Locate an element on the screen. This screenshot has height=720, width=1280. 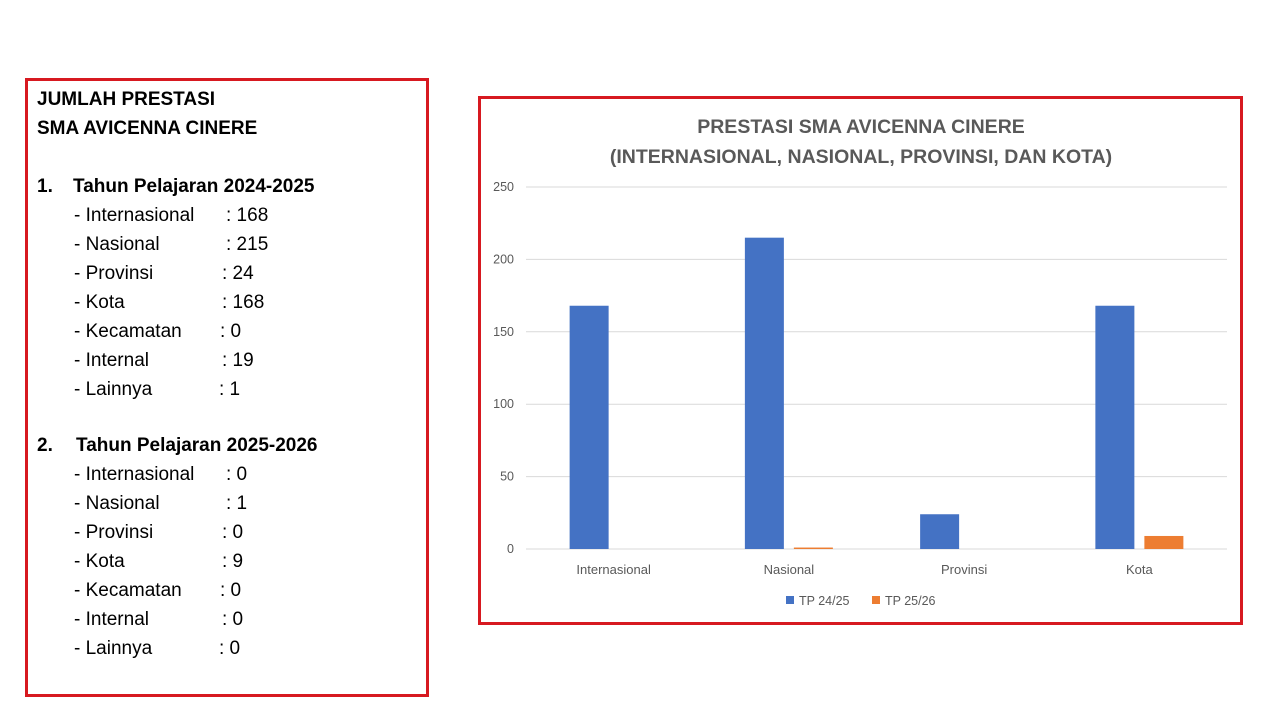
section-2-title: Tahun Pelajaran 2025-2026 is located at coordinates (197, 445).